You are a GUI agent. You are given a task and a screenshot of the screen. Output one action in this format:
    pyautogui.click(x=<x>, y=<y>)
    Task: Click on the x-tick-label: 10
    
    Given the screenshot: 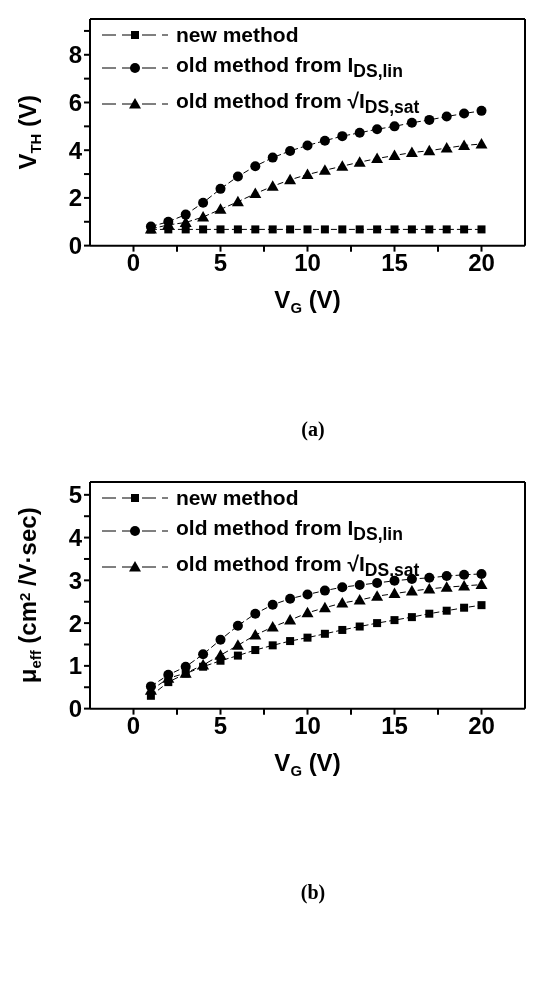 What is the action you would take?
    pyautogui.click(x=307, y=725)
    